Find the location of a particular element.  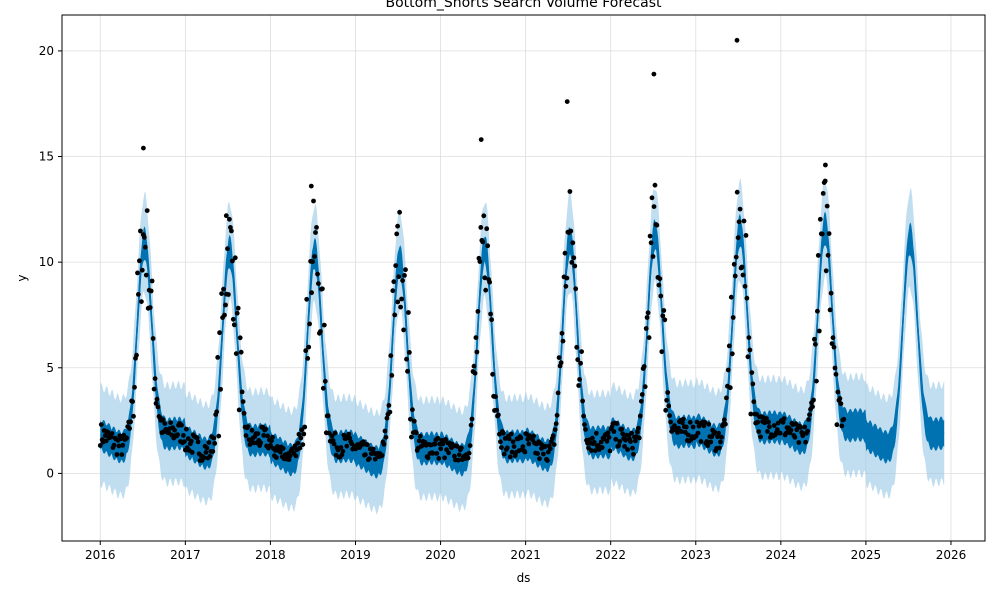

x-tick-label: 2021 is located at coordinates (525, 555).